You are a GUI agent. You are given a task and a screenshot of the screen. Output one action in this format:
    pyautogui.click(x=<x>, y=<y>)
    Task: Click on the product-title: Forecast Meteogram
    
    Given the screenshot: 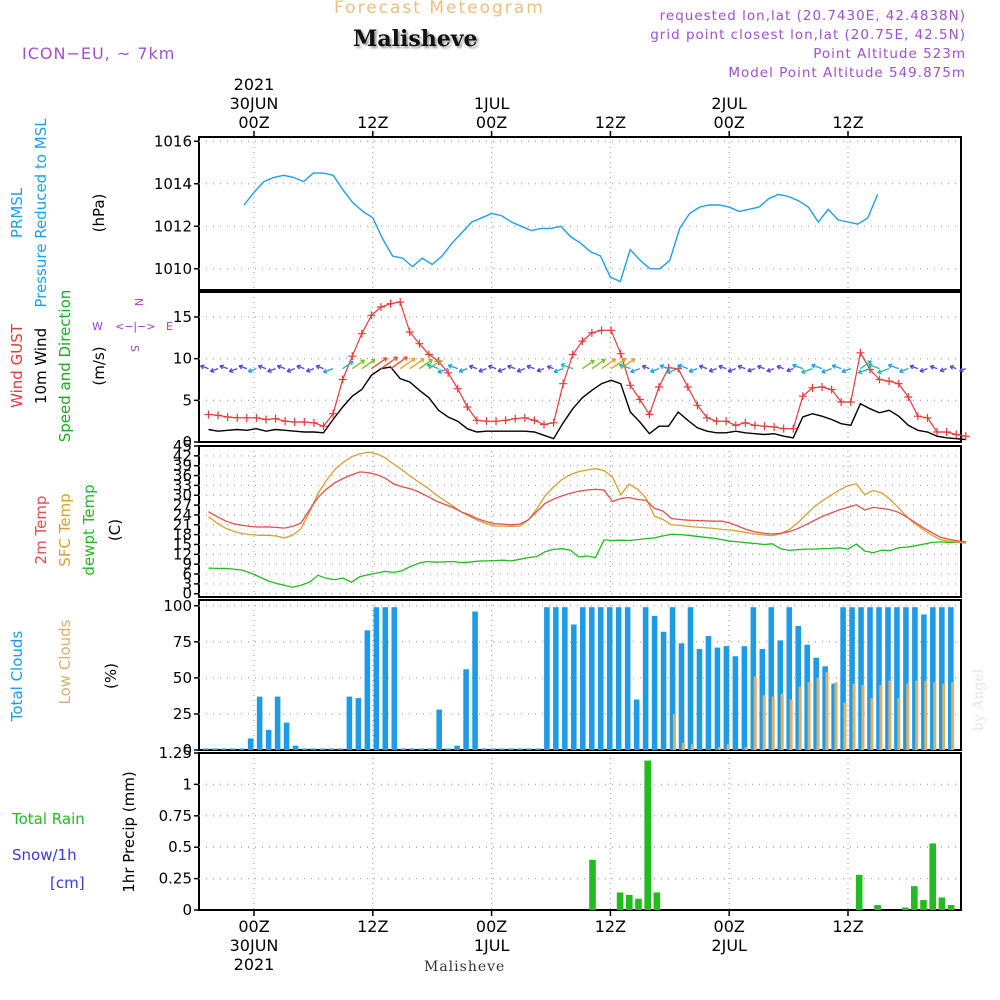 What is the action you would take?
    pyautogui.click(x=439, y=9)
    